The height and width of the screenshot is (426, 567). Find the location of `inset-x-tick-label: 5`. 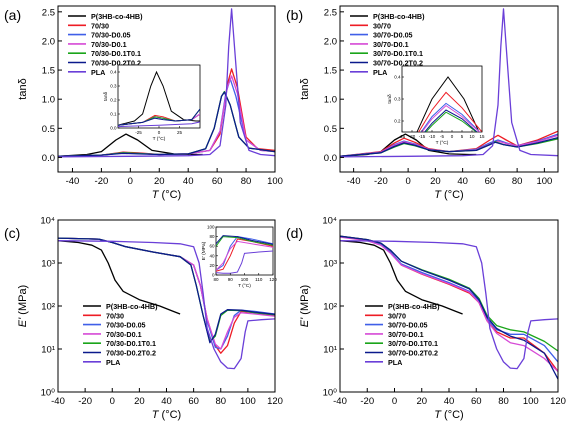

inset-x-tick-label: 5 is located at coordinates (462, 136).